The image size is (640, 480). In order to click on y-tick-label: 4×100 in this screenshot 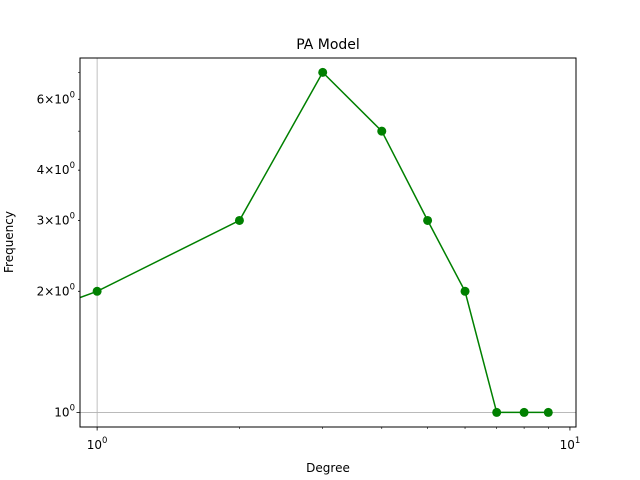, I will do `click(56, 169)`.